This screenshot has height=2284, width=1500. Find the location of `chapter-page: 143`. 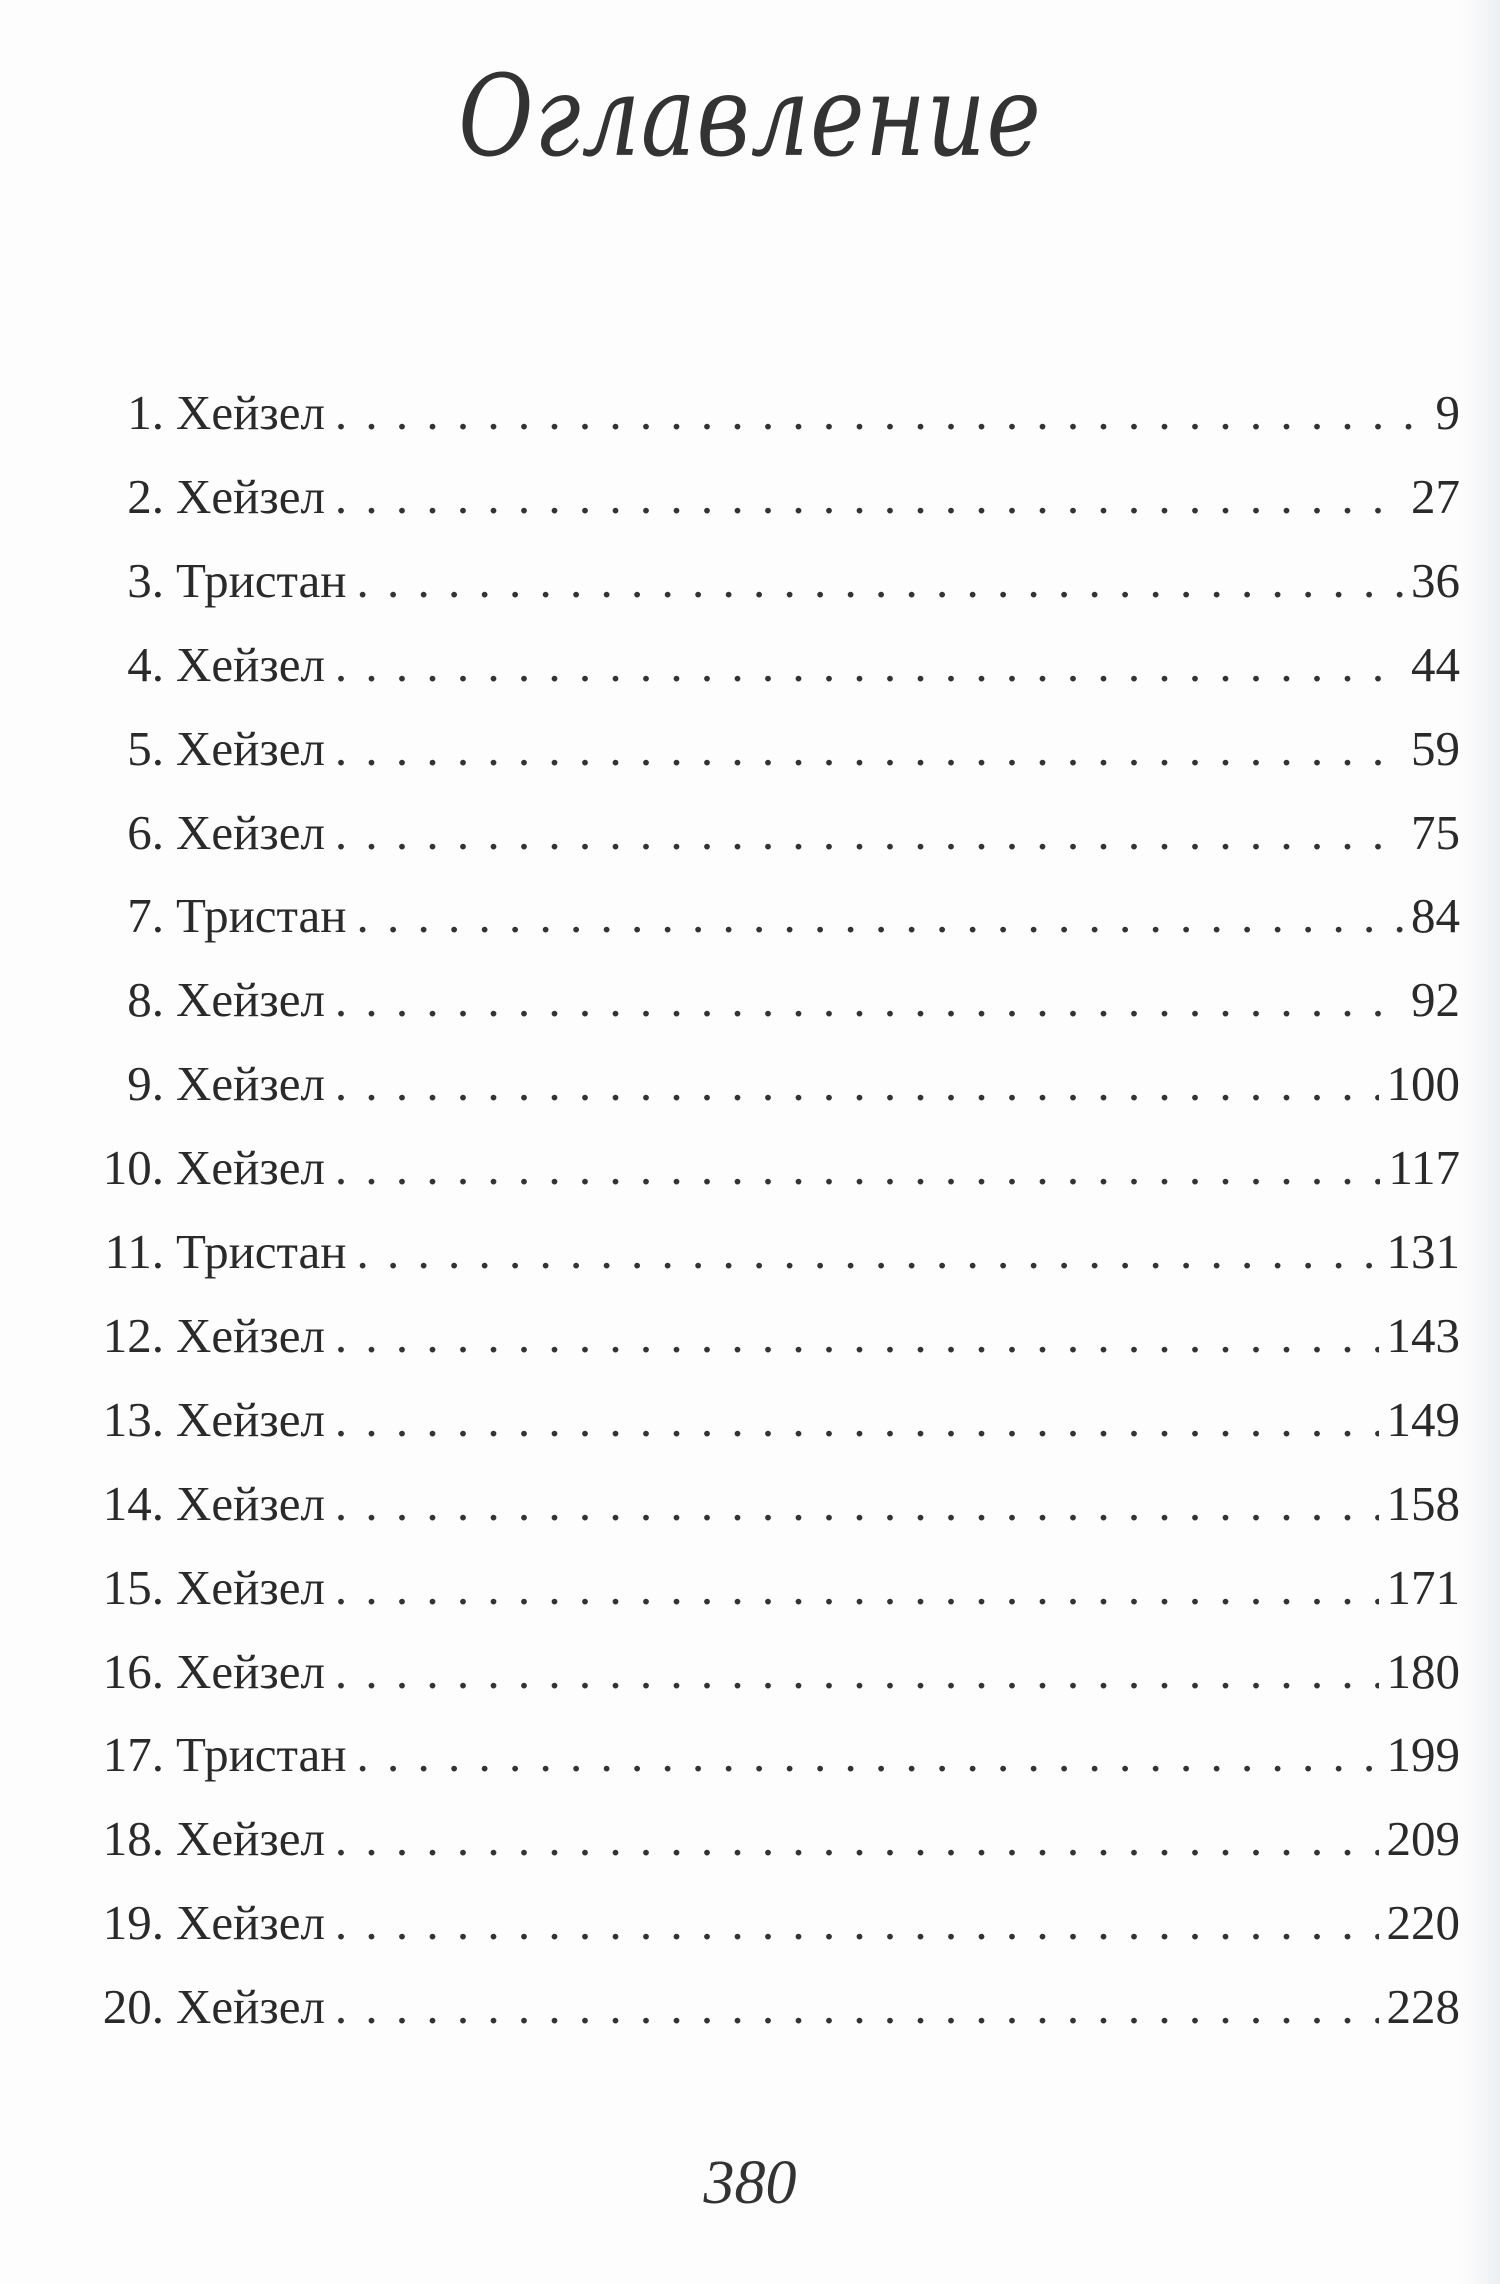

chapter-page: 143 is located at coordinates (1423, 1335).